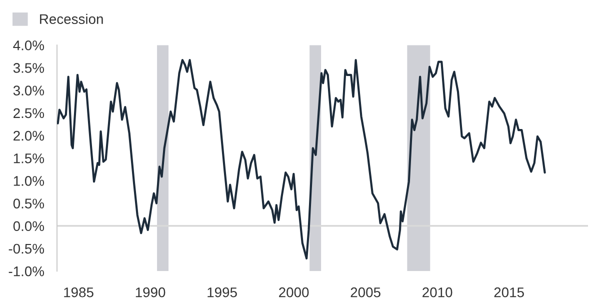  Describe the element at coordinates (28, 91) in the screenshot. I see `y-tick-label: 3.0%` at that location.